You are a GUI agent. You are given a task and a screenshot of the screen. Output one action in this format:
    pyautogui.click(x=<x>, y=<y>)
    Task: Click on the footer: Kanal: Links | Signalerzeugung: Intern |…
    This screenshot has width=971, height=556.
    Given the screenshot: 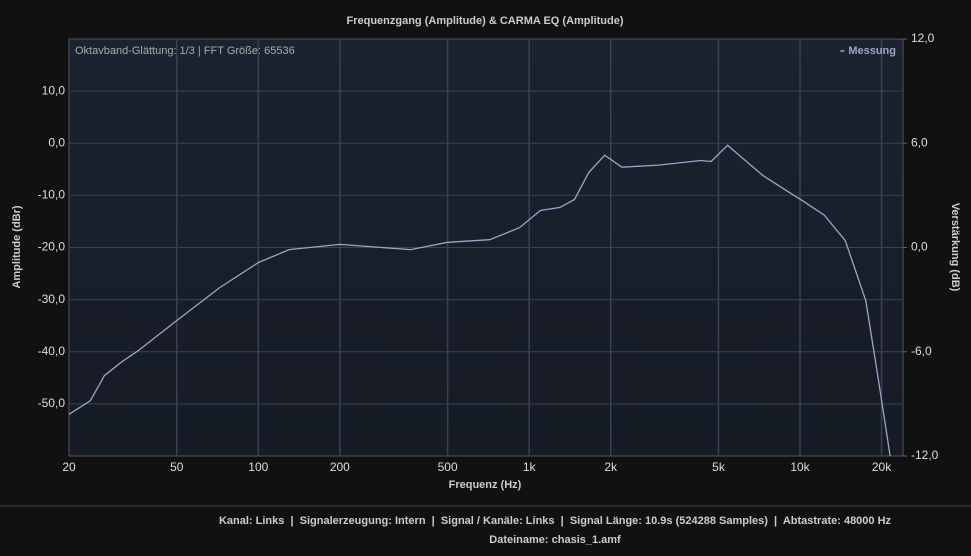 What is the action you would take?
    pyautogui.click(x=555, y=521)
    